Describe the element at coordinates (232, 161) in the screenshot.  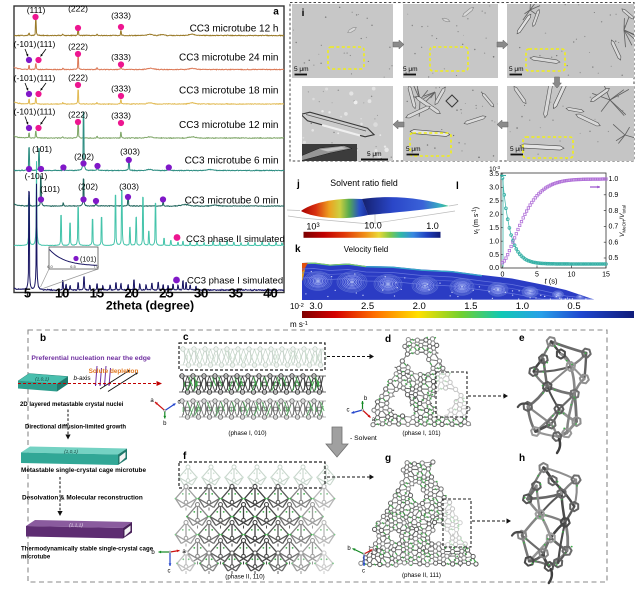
I see `svg-text: CC3 microtube 6 min` at that location.